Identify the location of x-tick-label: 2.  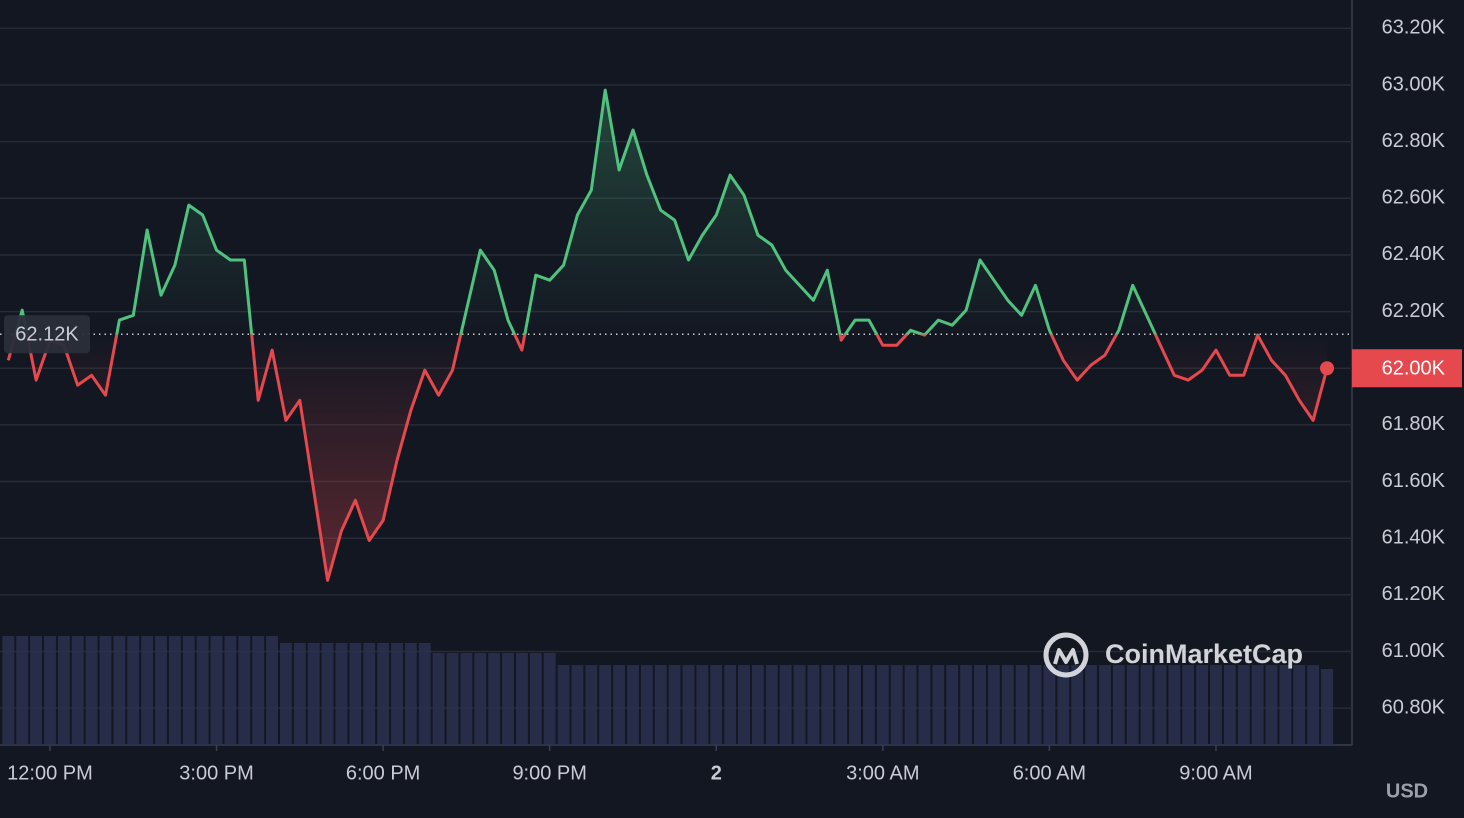
(716, 773).